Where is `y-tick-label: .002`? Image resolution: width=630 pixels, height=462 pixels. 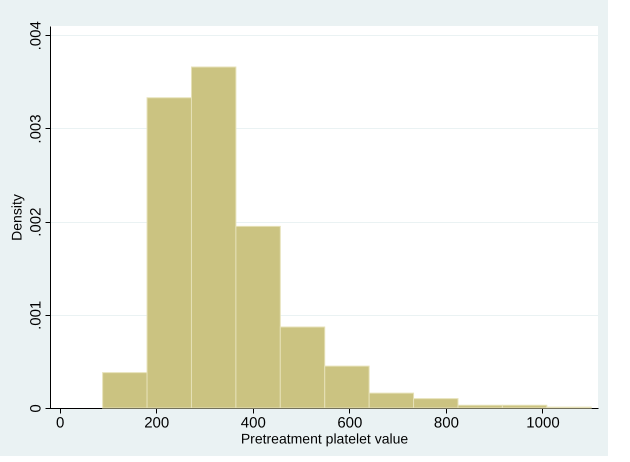
y-tick-label: .002 is located at coordinates (36, 222).